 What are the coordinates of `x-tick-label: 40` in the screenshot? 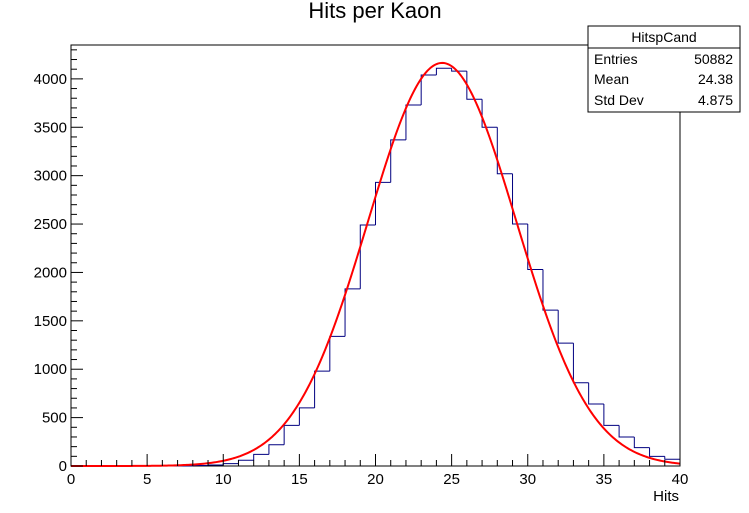 It's located at (680, 479).